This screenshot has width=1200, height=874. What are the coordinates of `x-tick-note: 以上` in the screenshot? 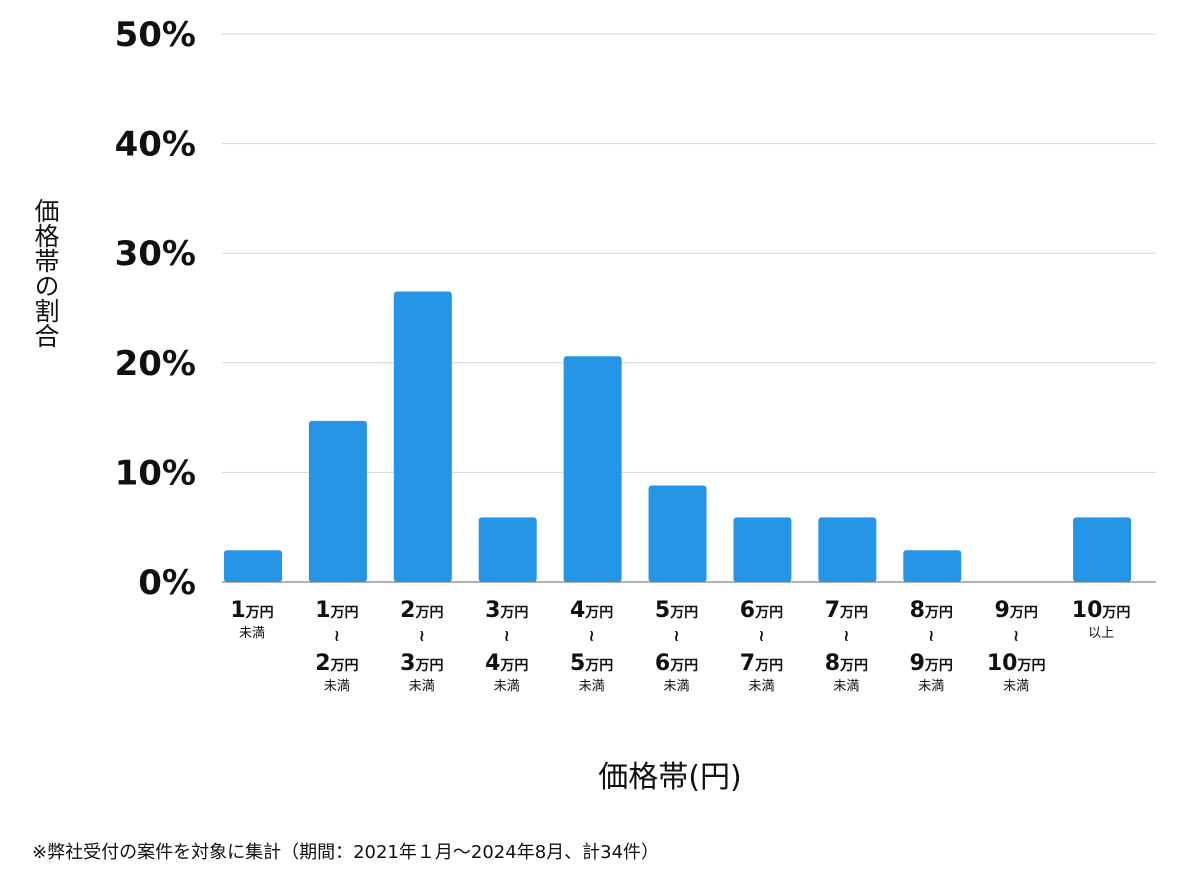 It's located at (1101, 633).